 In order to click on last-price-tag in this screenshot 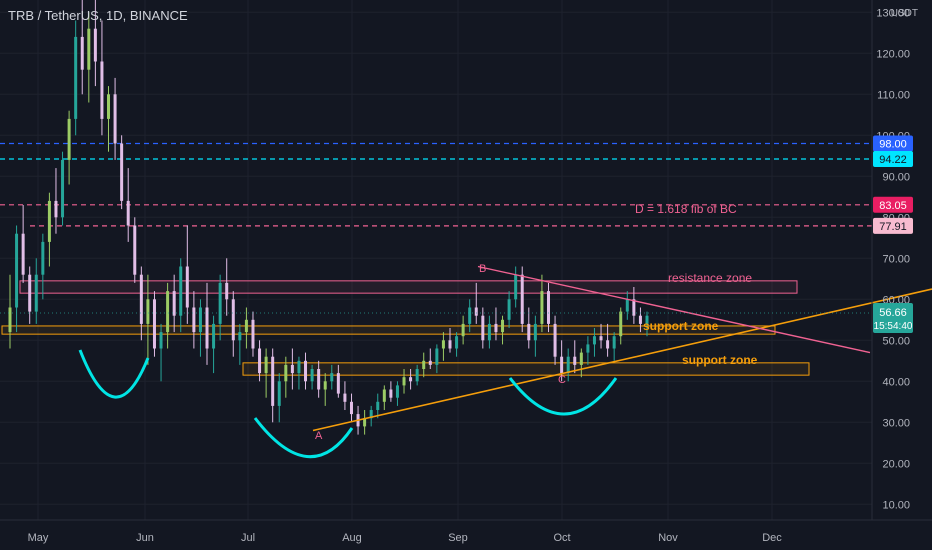, I will do `click(893, 317)`.